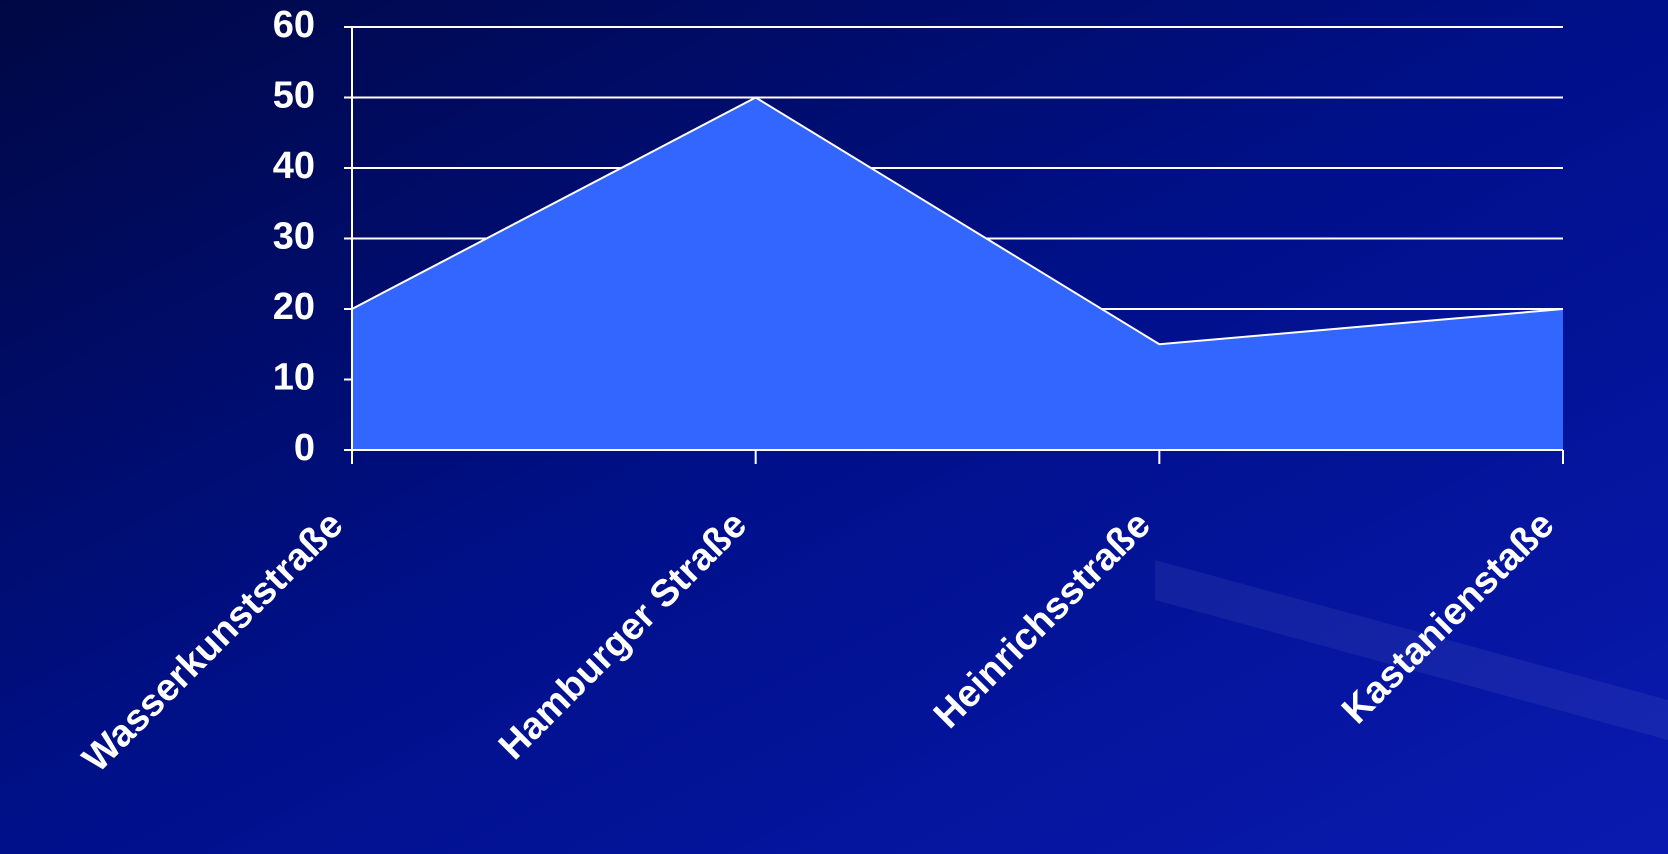  What do you see at coordinates (294, 237) in the screenshot?
I see `y-tick-label: 30` at bounding box center [294, 237].